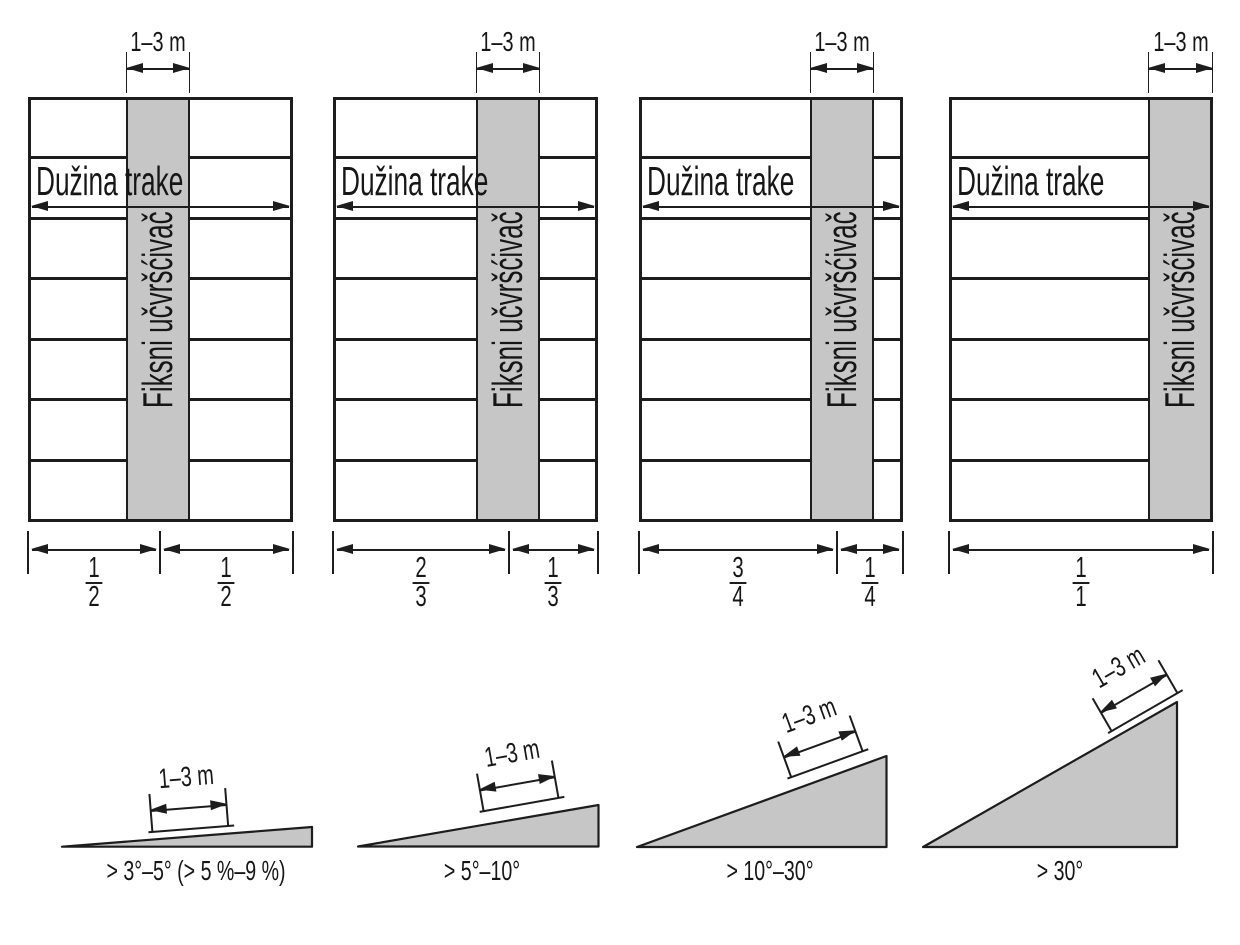  I want to click on slope-angle-label: > 30°, so click(1060, 870).